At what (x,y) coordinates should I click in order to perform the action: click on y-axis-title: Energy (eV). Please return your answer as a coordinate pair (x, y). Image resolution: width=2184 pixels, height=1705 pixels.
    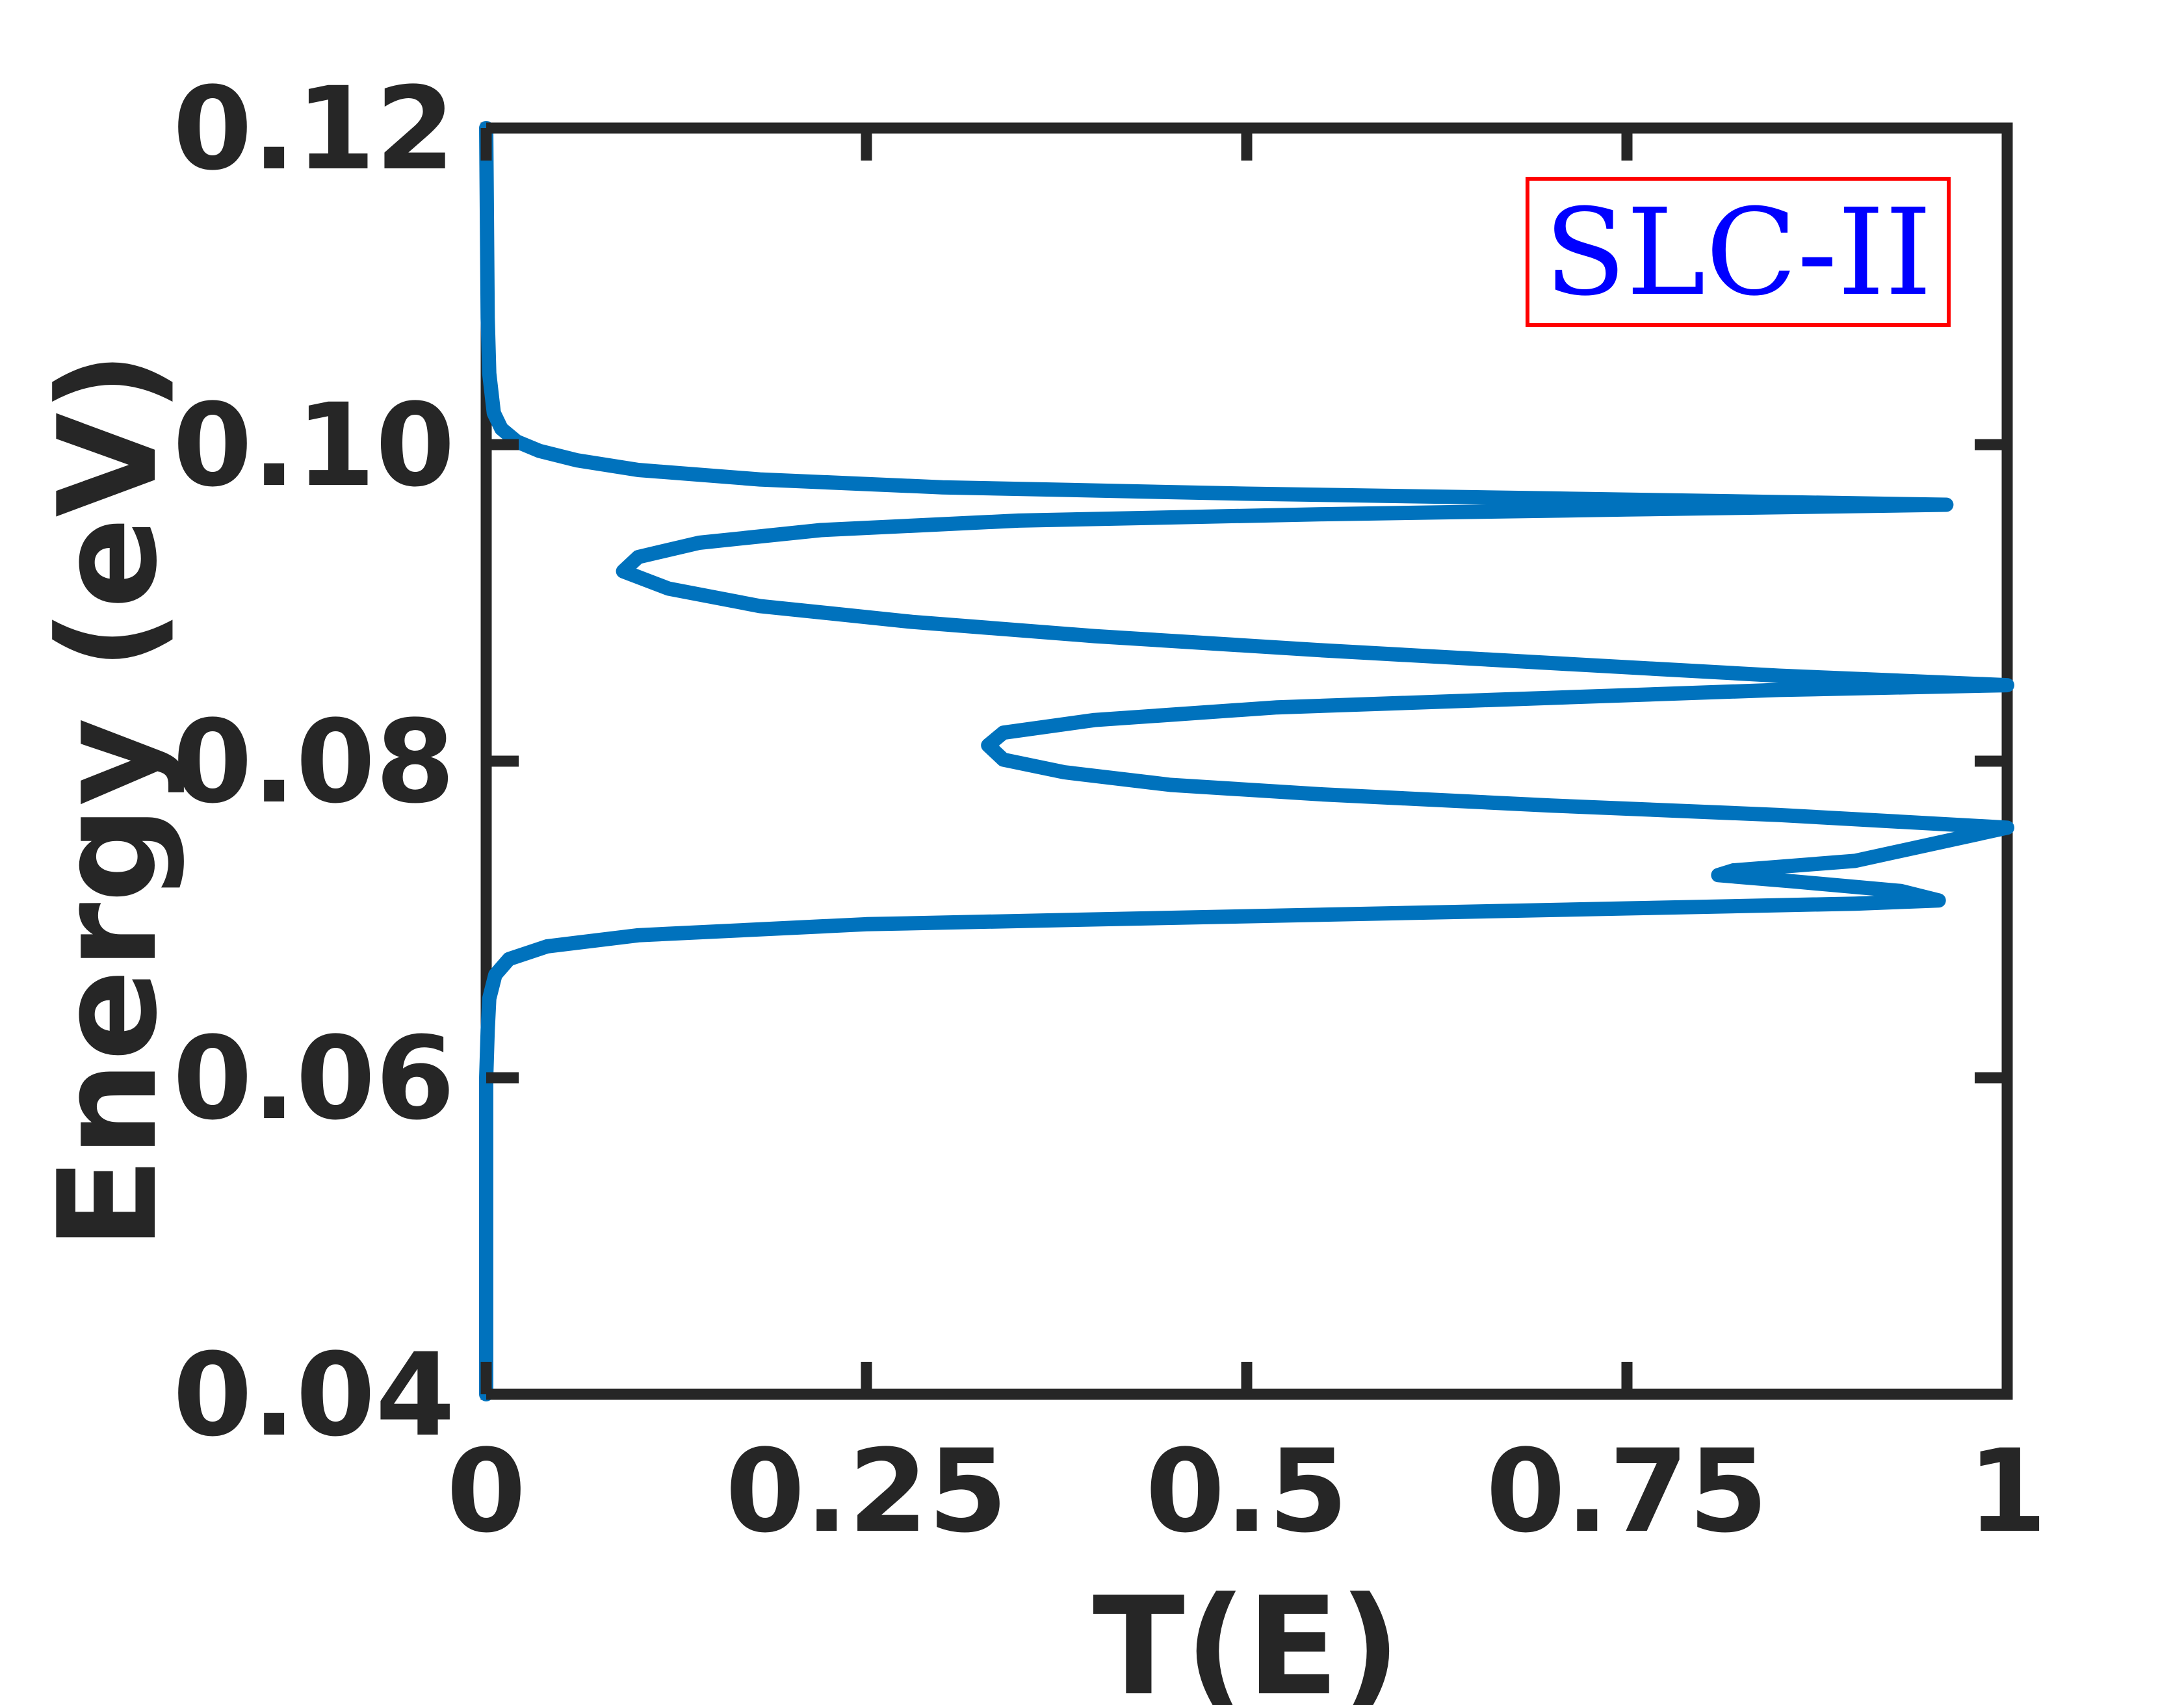
    Looking at the image, I should click on (109, 800).